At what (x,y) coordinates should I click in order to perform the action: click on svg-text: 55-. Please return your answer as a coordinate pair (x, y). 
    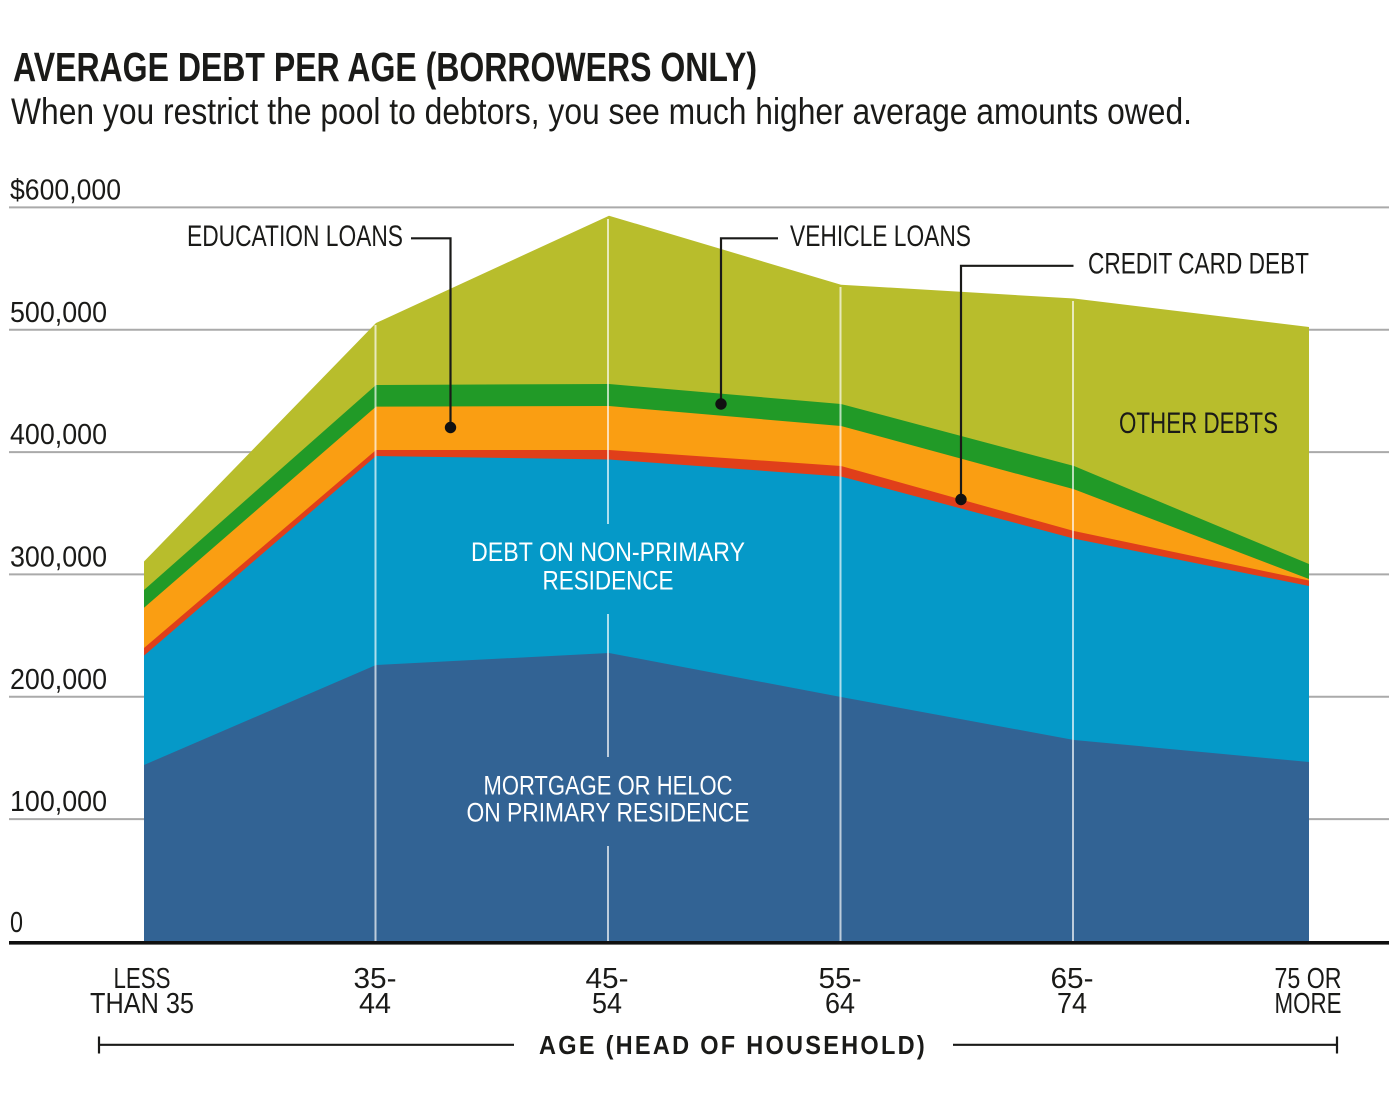
    Looking at the image, I should click on (840, 979).